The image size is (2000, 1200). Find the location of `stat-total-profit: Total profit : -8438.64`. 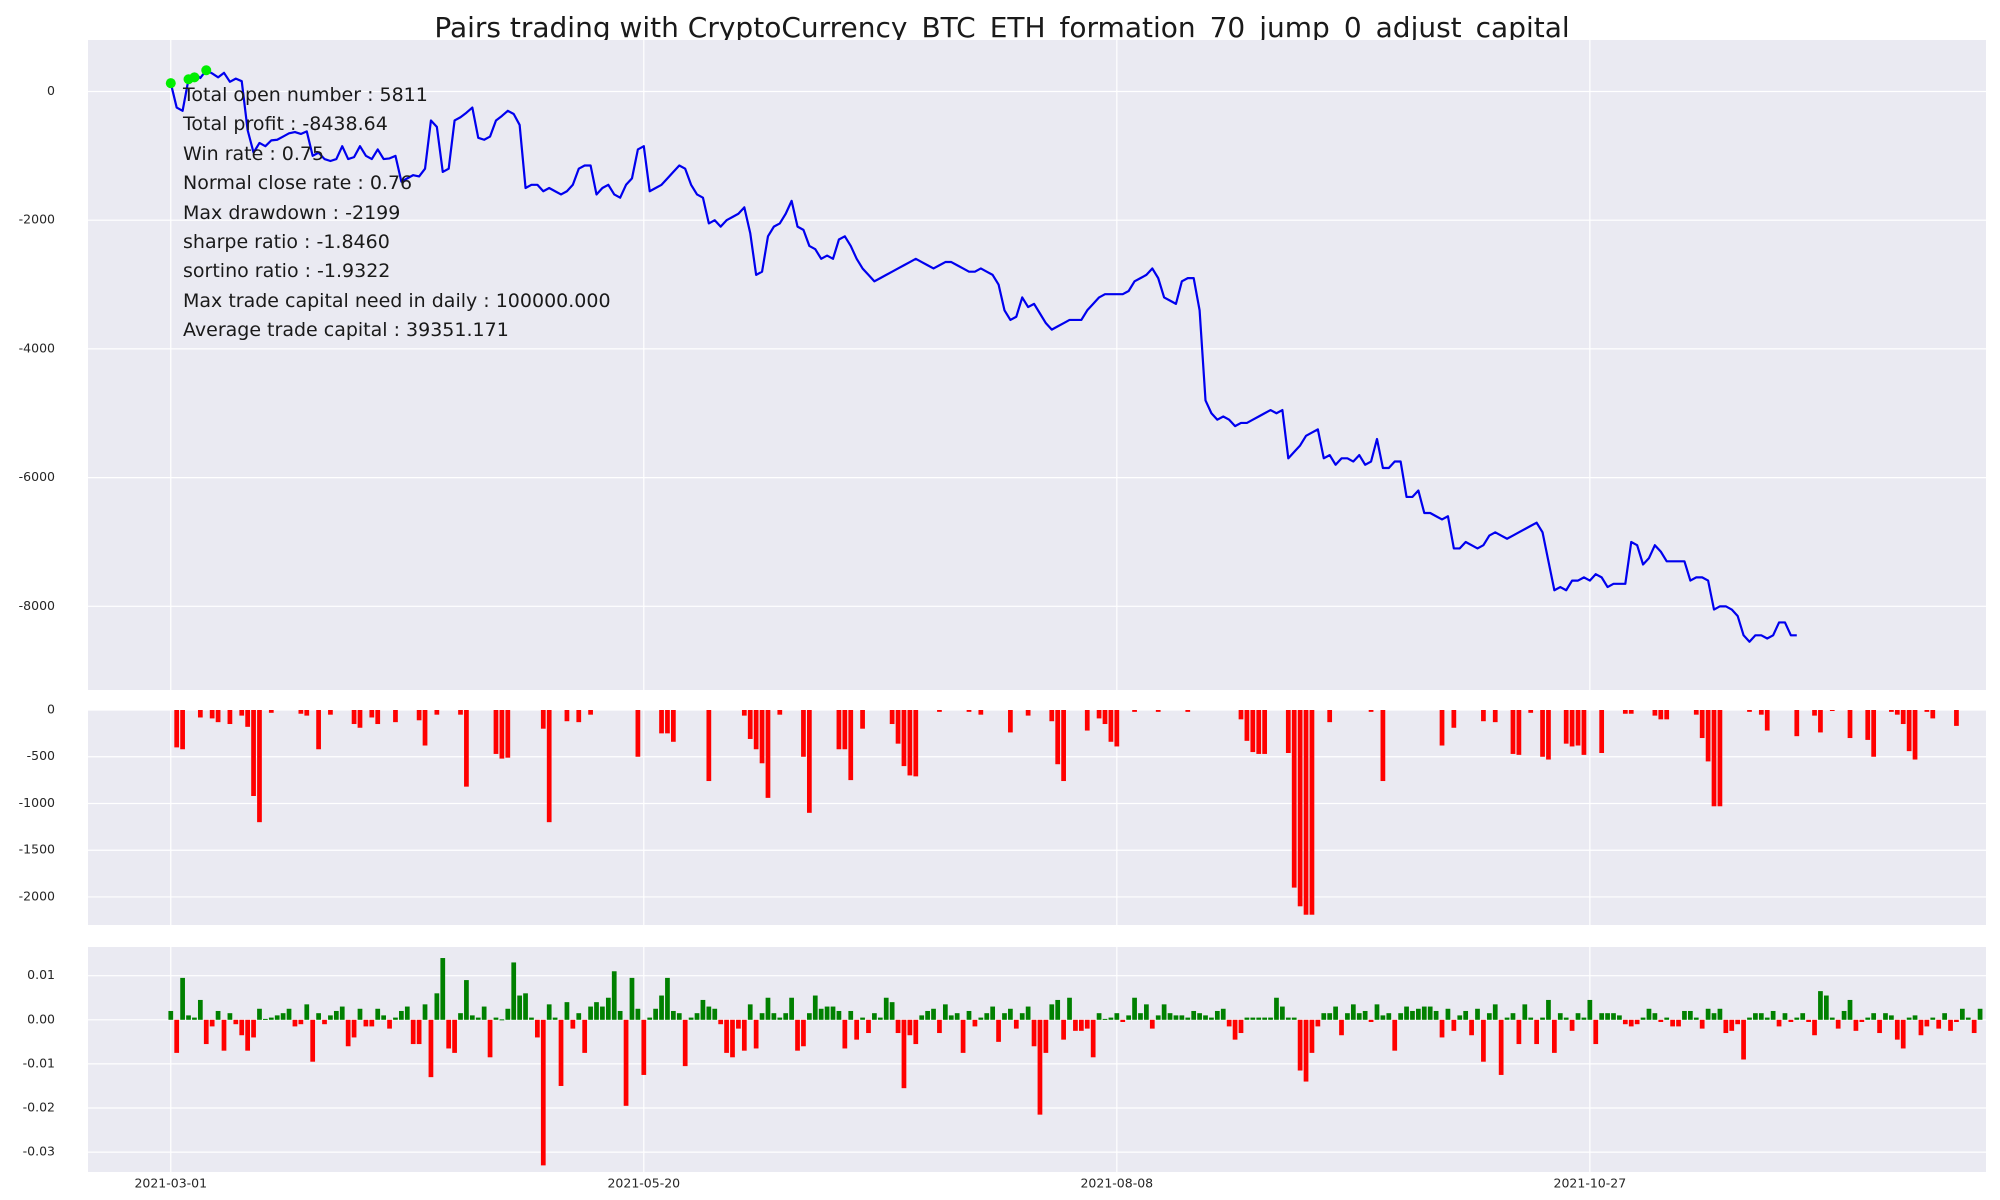

stat-total-profit: Total profit : -8438.64 is located at coordinates (285, 124).